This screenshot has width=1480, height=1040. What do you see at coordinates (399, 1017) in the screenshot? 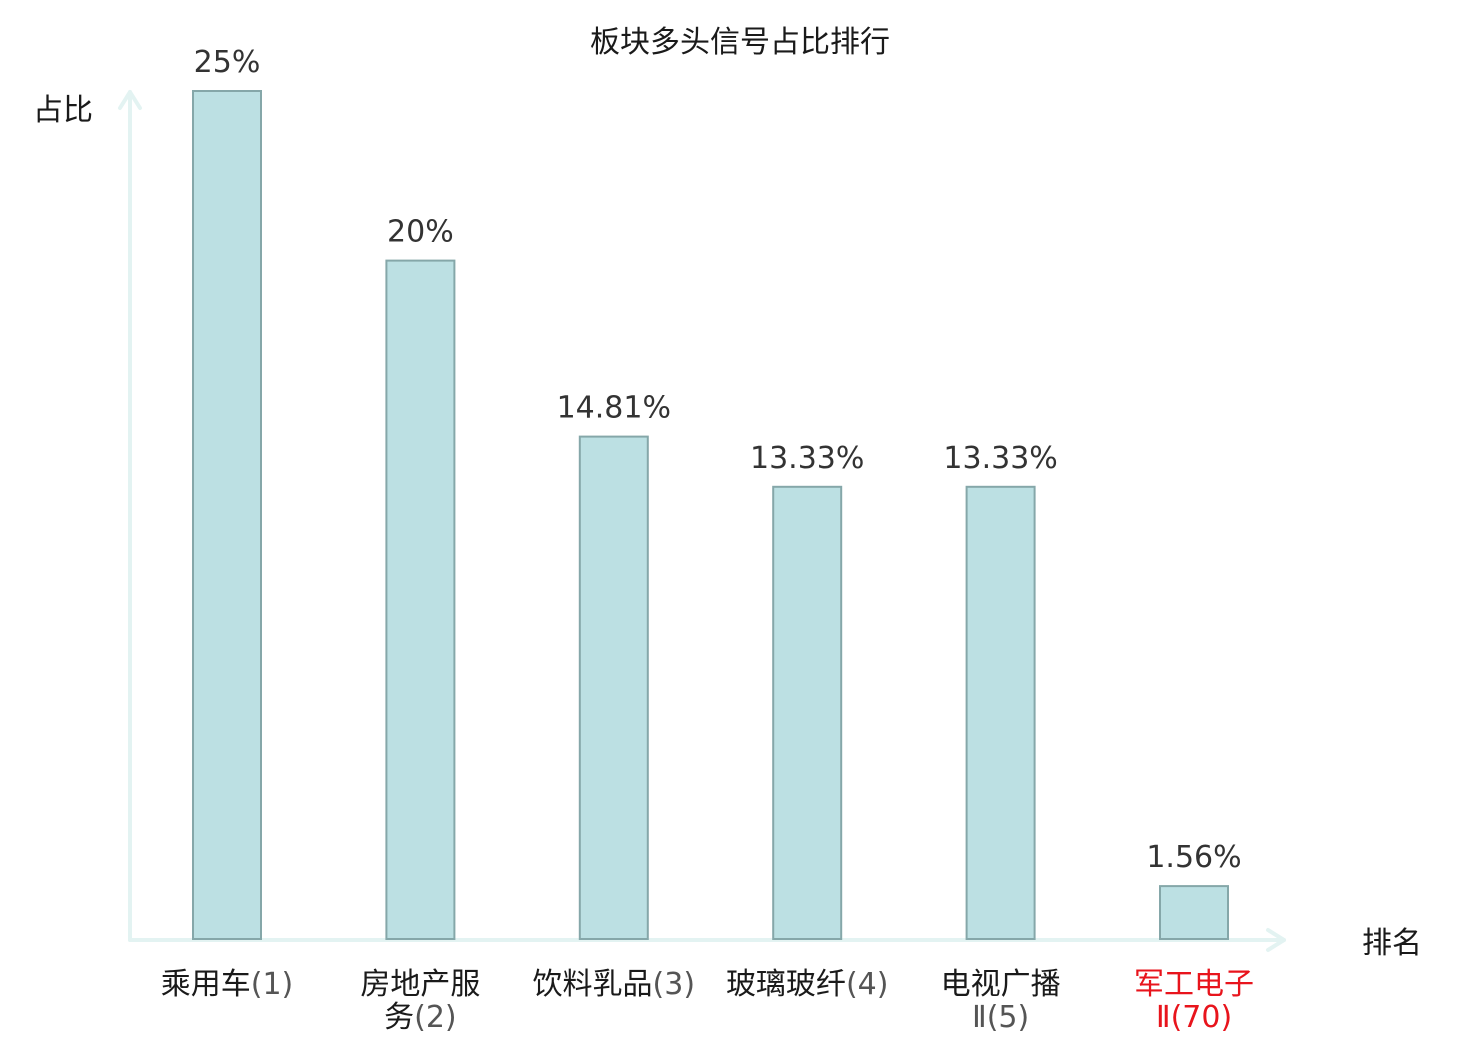
I see `category-name-line-2: 务` at bounding box center [399, 1017].